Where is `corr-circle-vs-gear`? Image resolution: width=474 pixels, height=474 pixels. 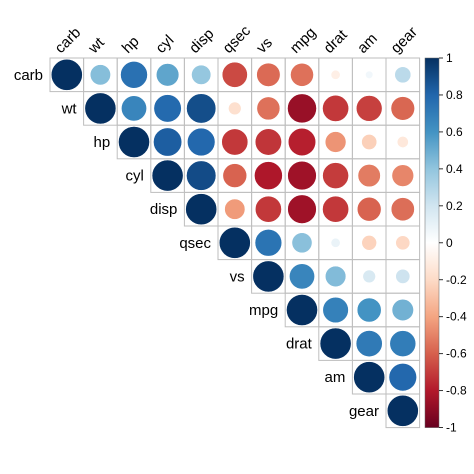
corr-circle-vs-gear is located at coordinates (403, 276).